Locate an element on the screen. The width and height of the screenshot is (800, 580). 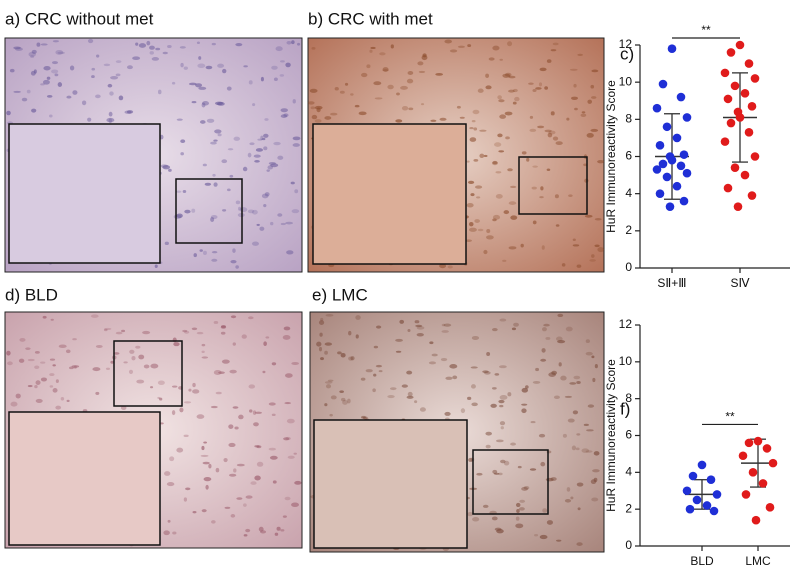
y-tick-label: 6 is located at coordinates (628, 435).